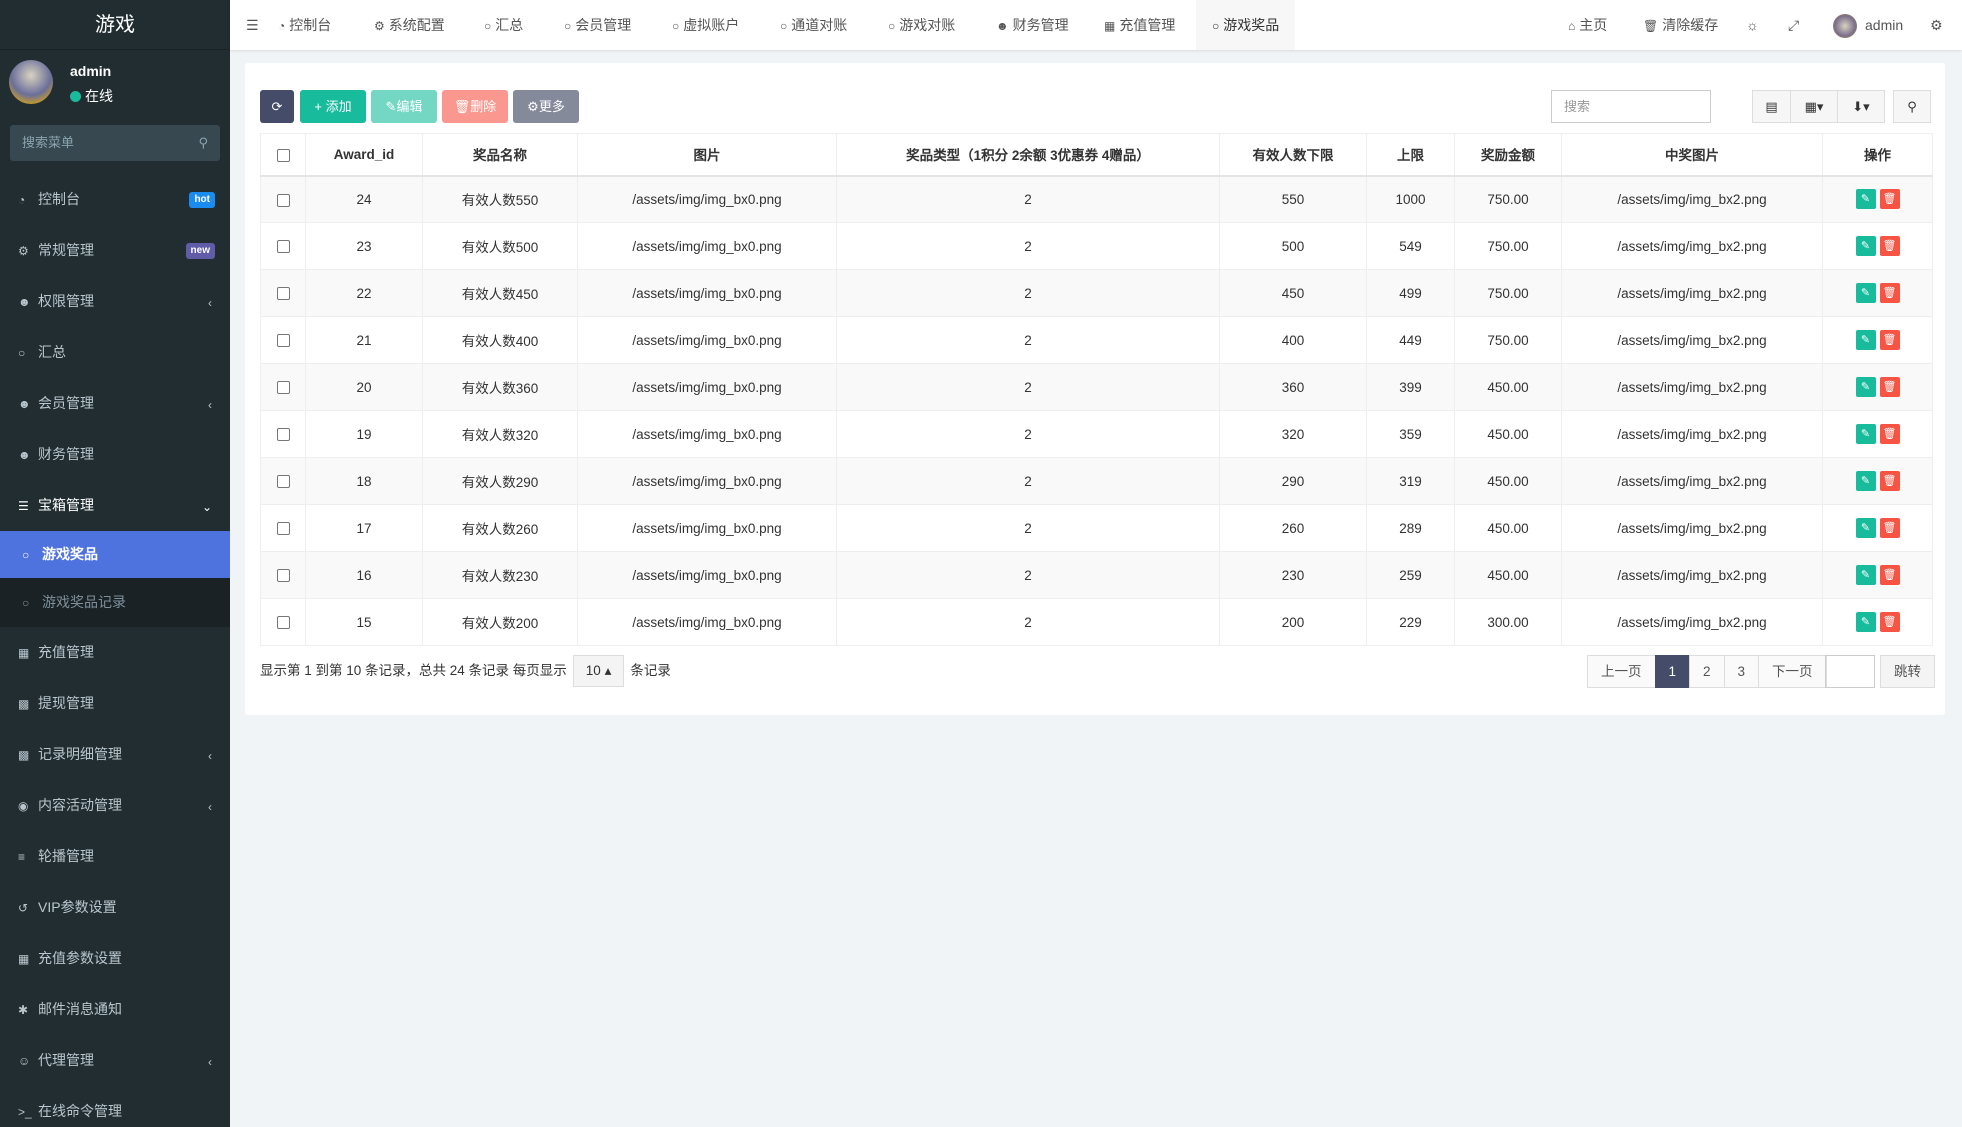 This screenshot has width=1962, height=1127. Describe the element at coordinates (475, 106) in the screenshot. I see `delete-button: 🗑删除` at that location.